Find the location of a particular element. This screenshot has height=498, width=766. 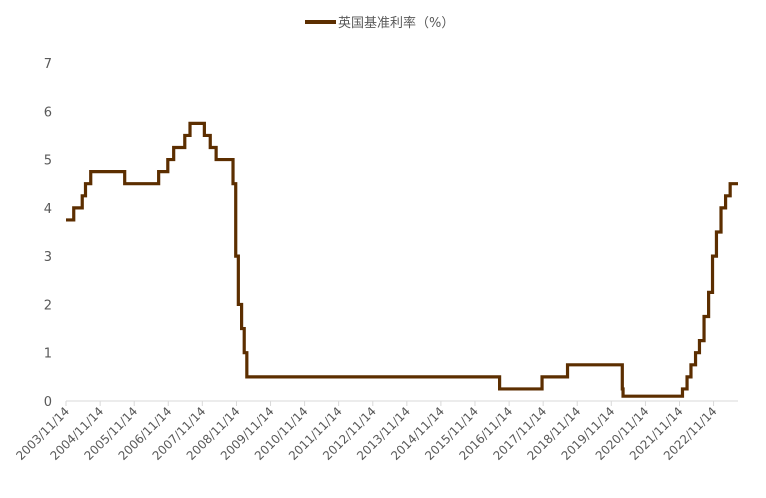

y-axis: 0 1 2 3 4 5 6 7 is located at coordinates (48, 233).